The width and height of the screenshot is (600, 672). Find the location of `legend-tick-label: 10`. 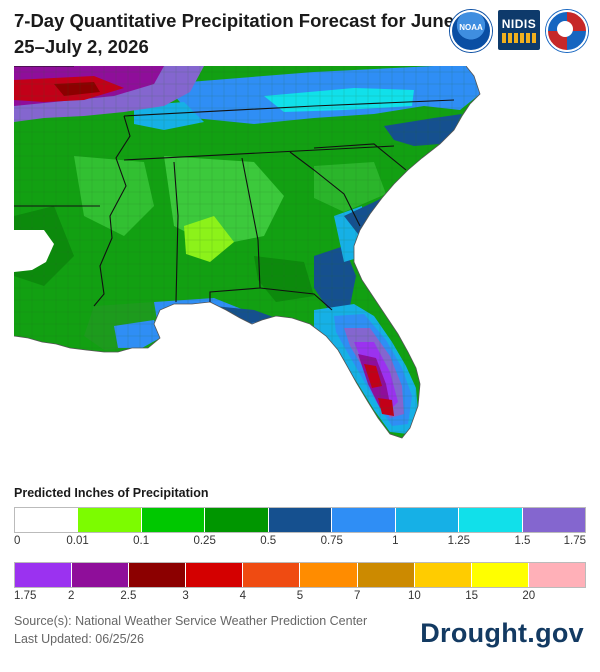

legend-tick-label: 10 is located at coordinates (414, 596).